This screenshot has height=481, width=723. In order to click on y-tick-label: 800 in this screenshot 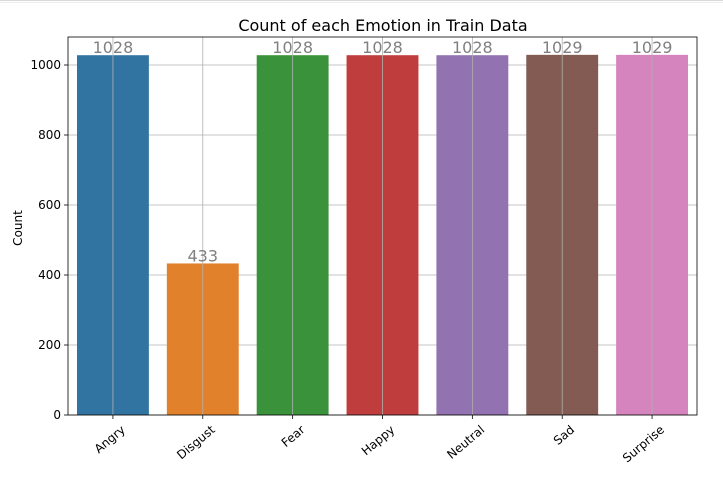, I will do `click(49, 135)`.